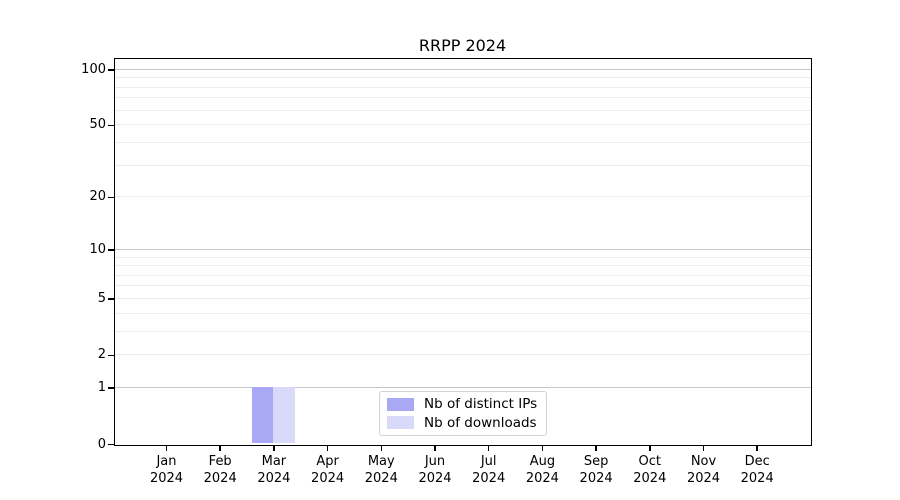 This screenshot has height=500, width=900. I want to click on x-tick-label-jan-2024: Jan 2024, so click(167, 470).